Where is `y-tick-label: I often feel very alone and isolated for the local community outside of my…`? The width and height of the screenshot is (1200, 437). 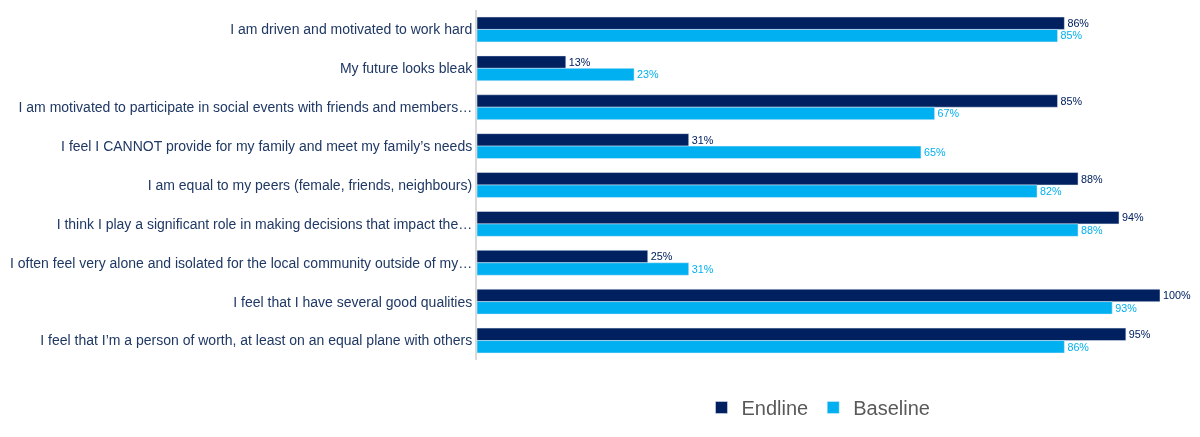 y-tick-label: I often feel very alone and isolated for the local community outside of my… is located at coordinates (241, 262).